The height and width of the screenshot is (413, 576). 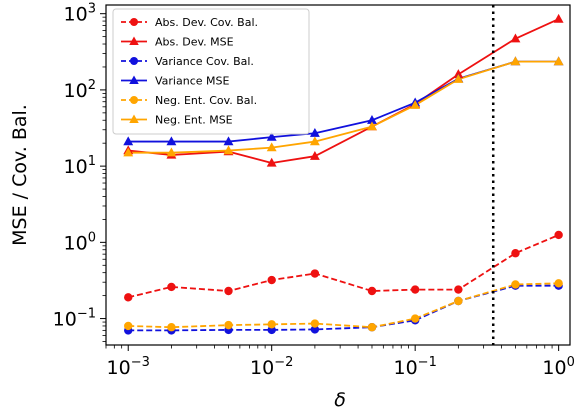 What do you see at coordinates (194, 42) in the screenshot?
I see `legend-label: Abs. Dev. MSE` at bounding box center [194, 42].